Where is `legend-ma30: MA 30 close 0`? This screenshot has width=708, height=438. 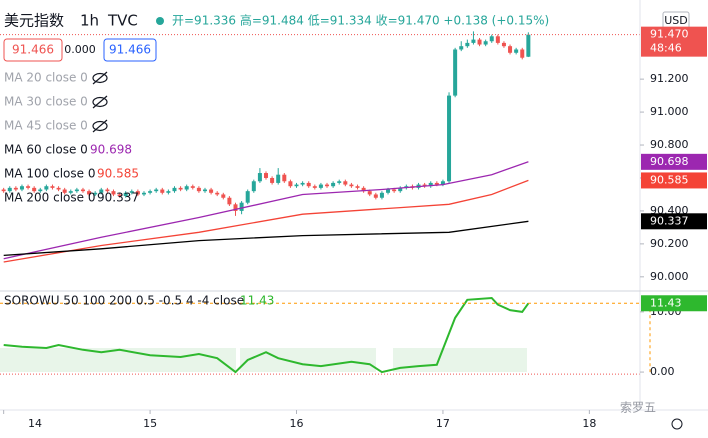 legend-ma30: MA 30 close 0 is located at coordinates (46, 102).